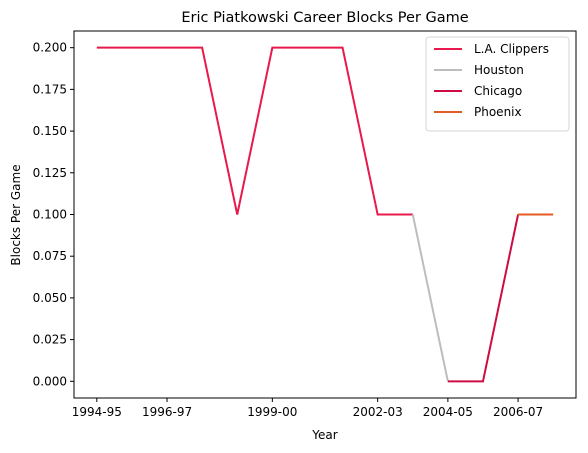 The height and width of the screenshot is (453, 588). Describe the element at coordinates (50, 48) in the screenshot. I see `y-tick-label: 0.200` at that location.